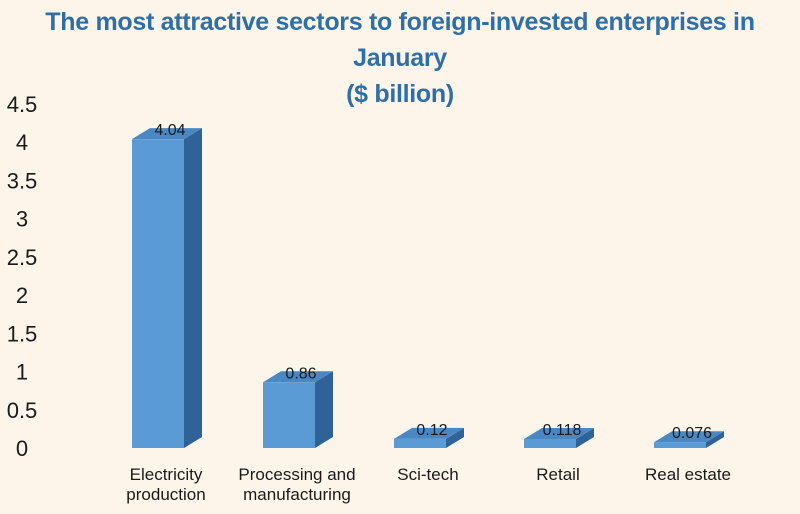 The image size is (800, 514). What do you see at coordinates (400, 94) in the screenshot?
I see `chart-subtitle: ($ billion)` at bounding box center [400, 94].